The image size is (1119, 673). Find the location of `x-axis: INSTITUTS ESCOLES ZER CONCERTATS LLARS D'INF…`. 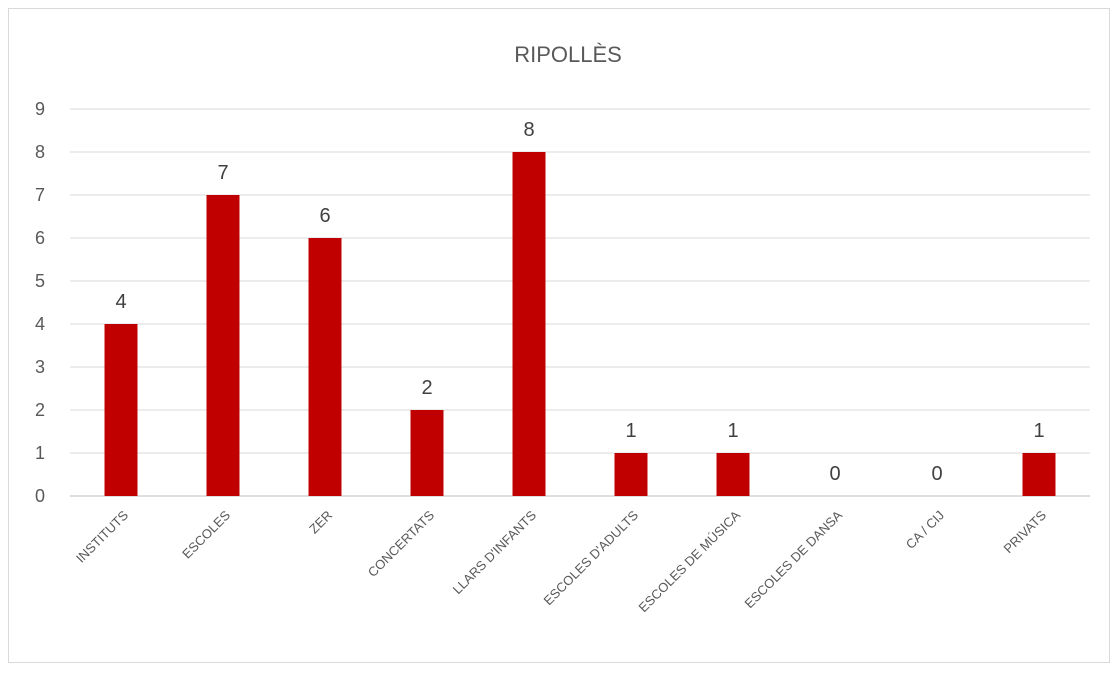

x-axis: INSTITUTS ESCOLES ZER CONCERTATS LLARS D'INF… is located at coordinates (561, 561).